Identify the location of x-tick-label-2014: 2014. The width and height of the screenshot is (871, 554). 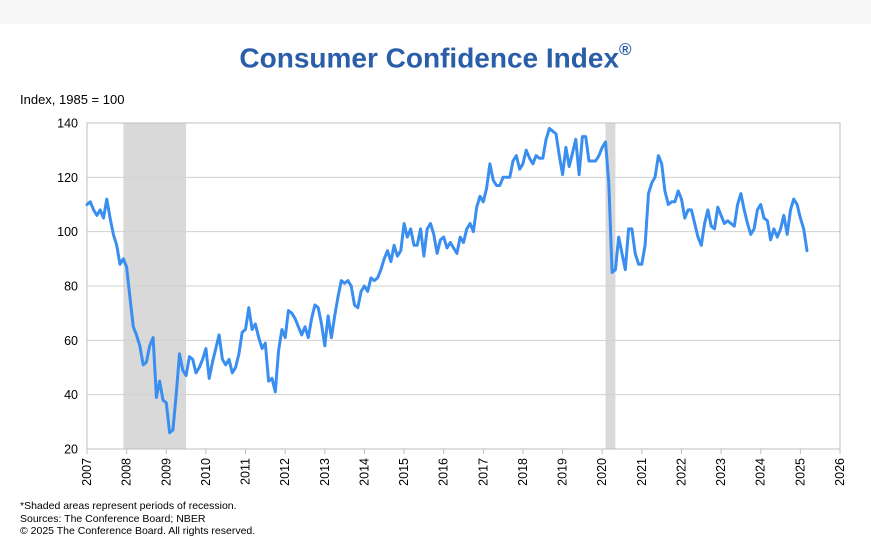
(364, 472).